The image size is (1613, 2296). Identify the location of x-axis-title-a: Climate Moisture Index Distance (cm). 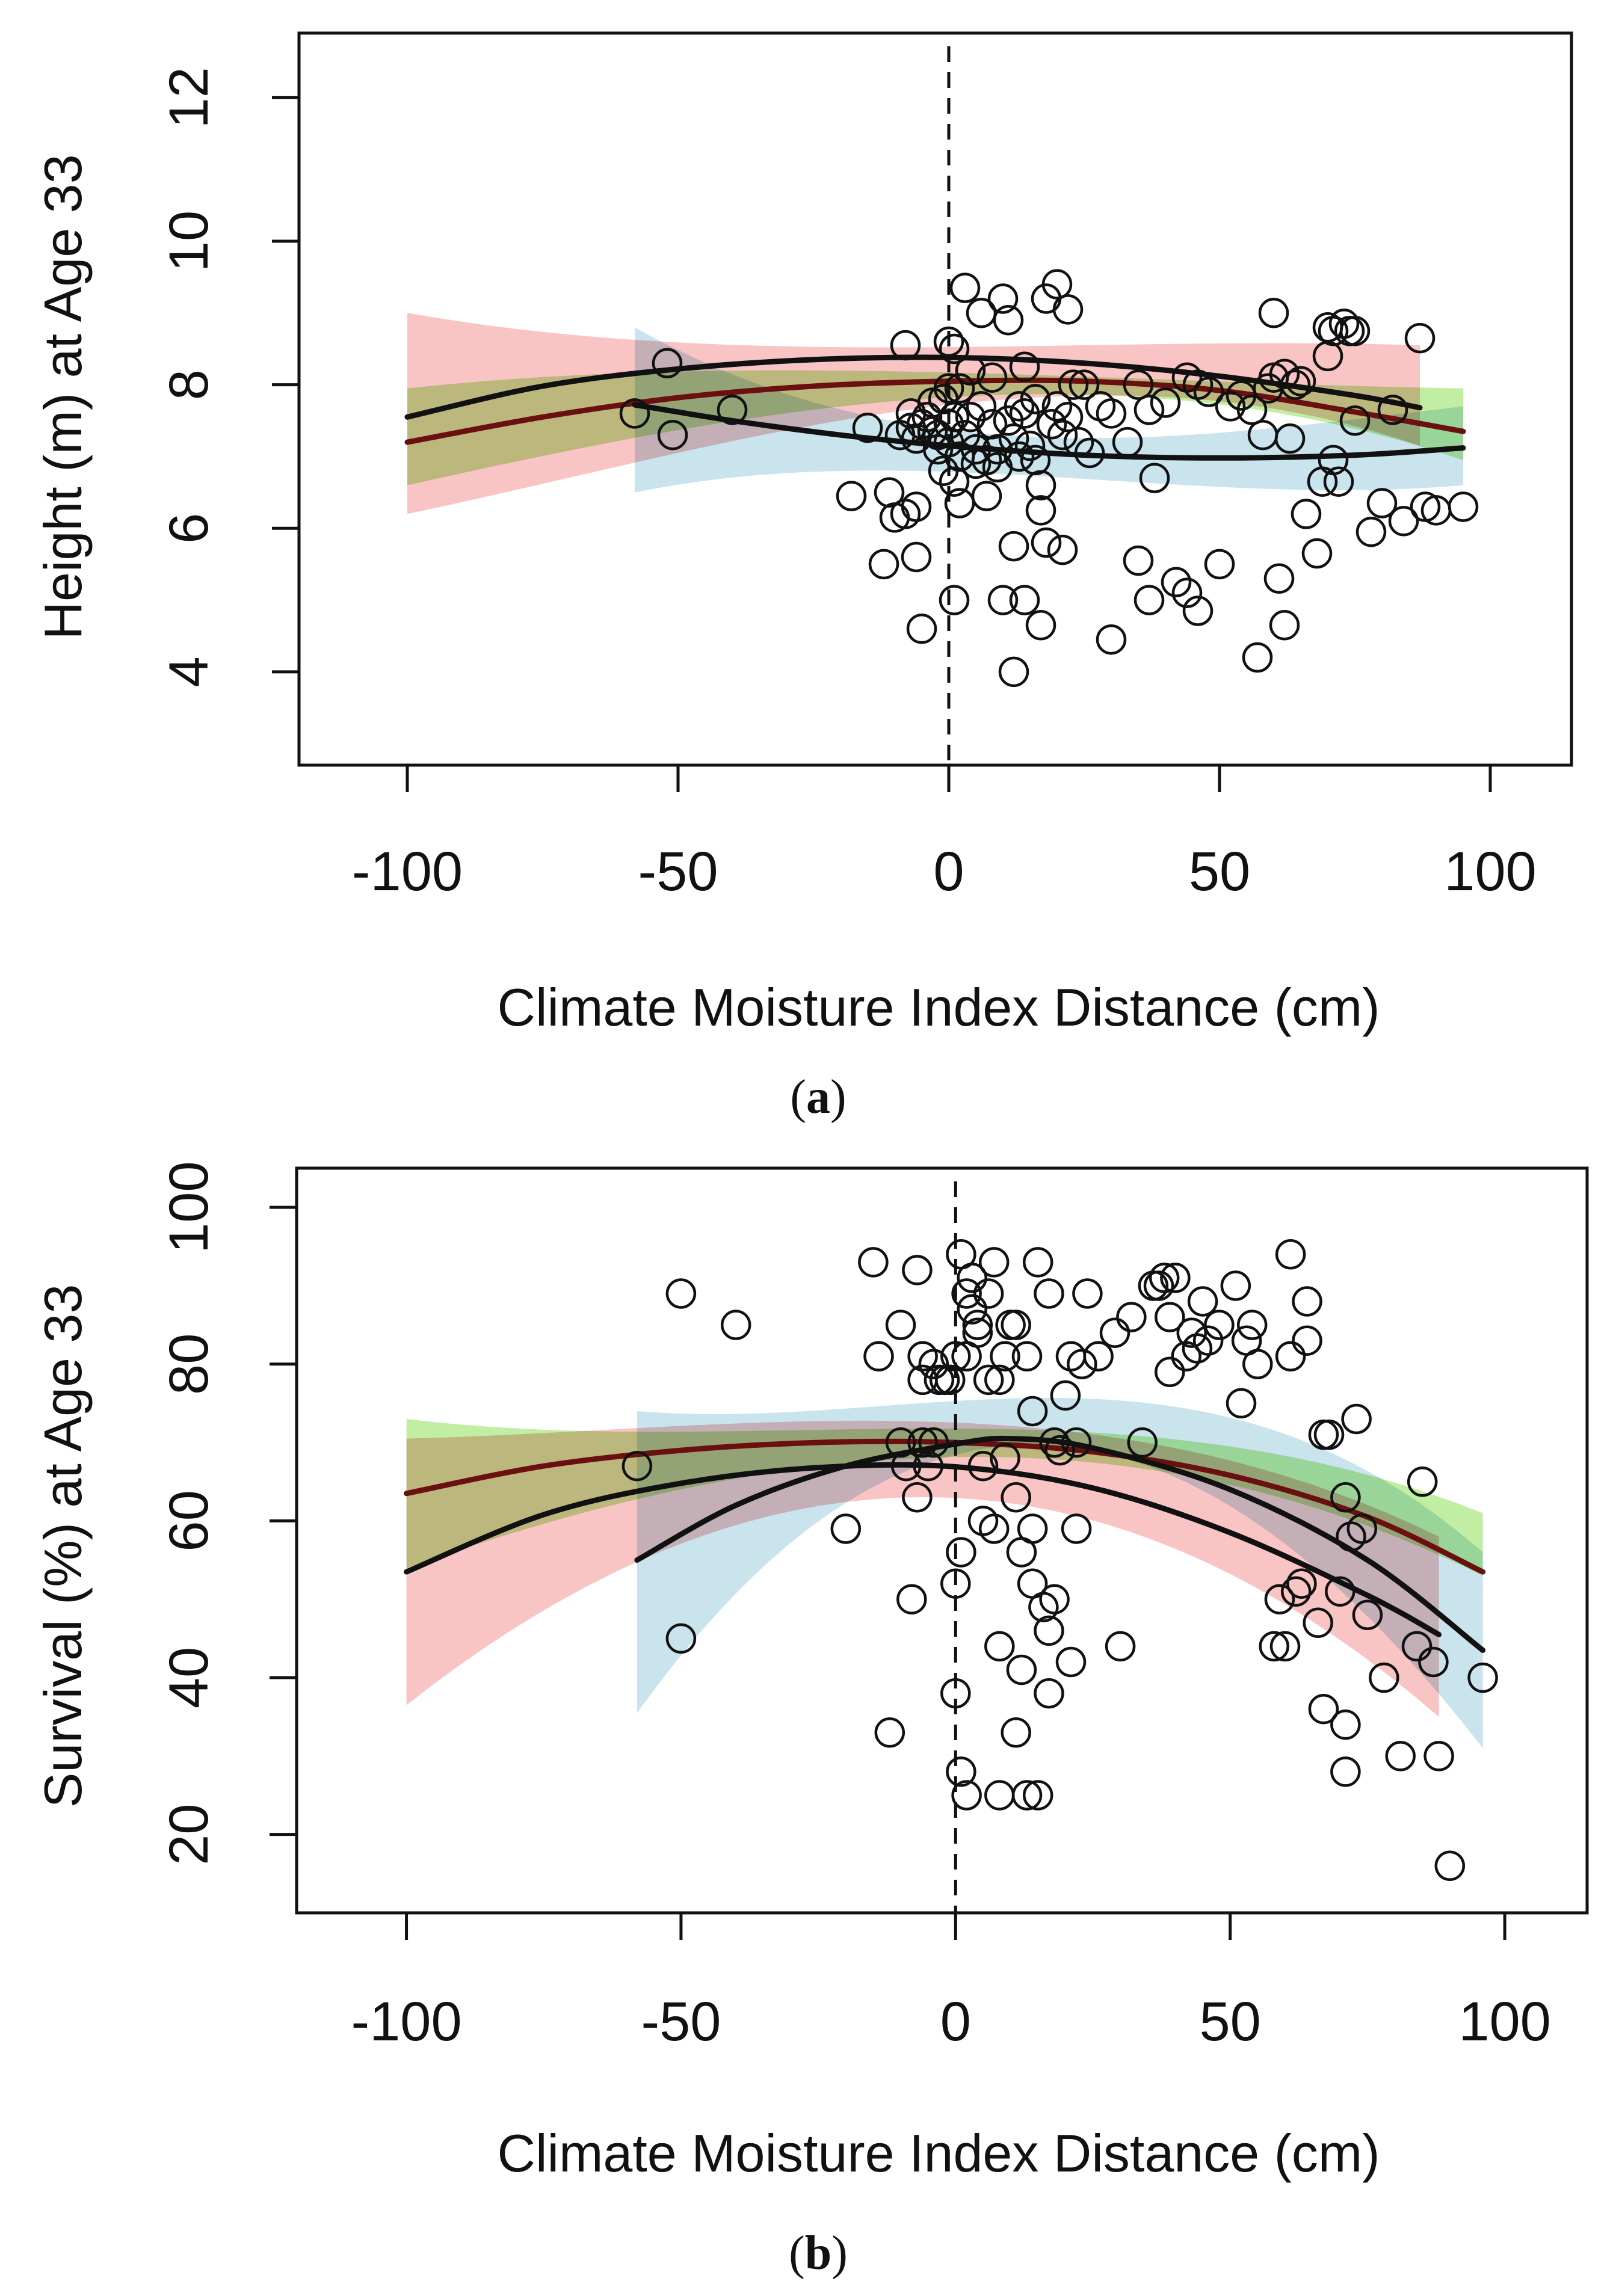
(938, 1007).